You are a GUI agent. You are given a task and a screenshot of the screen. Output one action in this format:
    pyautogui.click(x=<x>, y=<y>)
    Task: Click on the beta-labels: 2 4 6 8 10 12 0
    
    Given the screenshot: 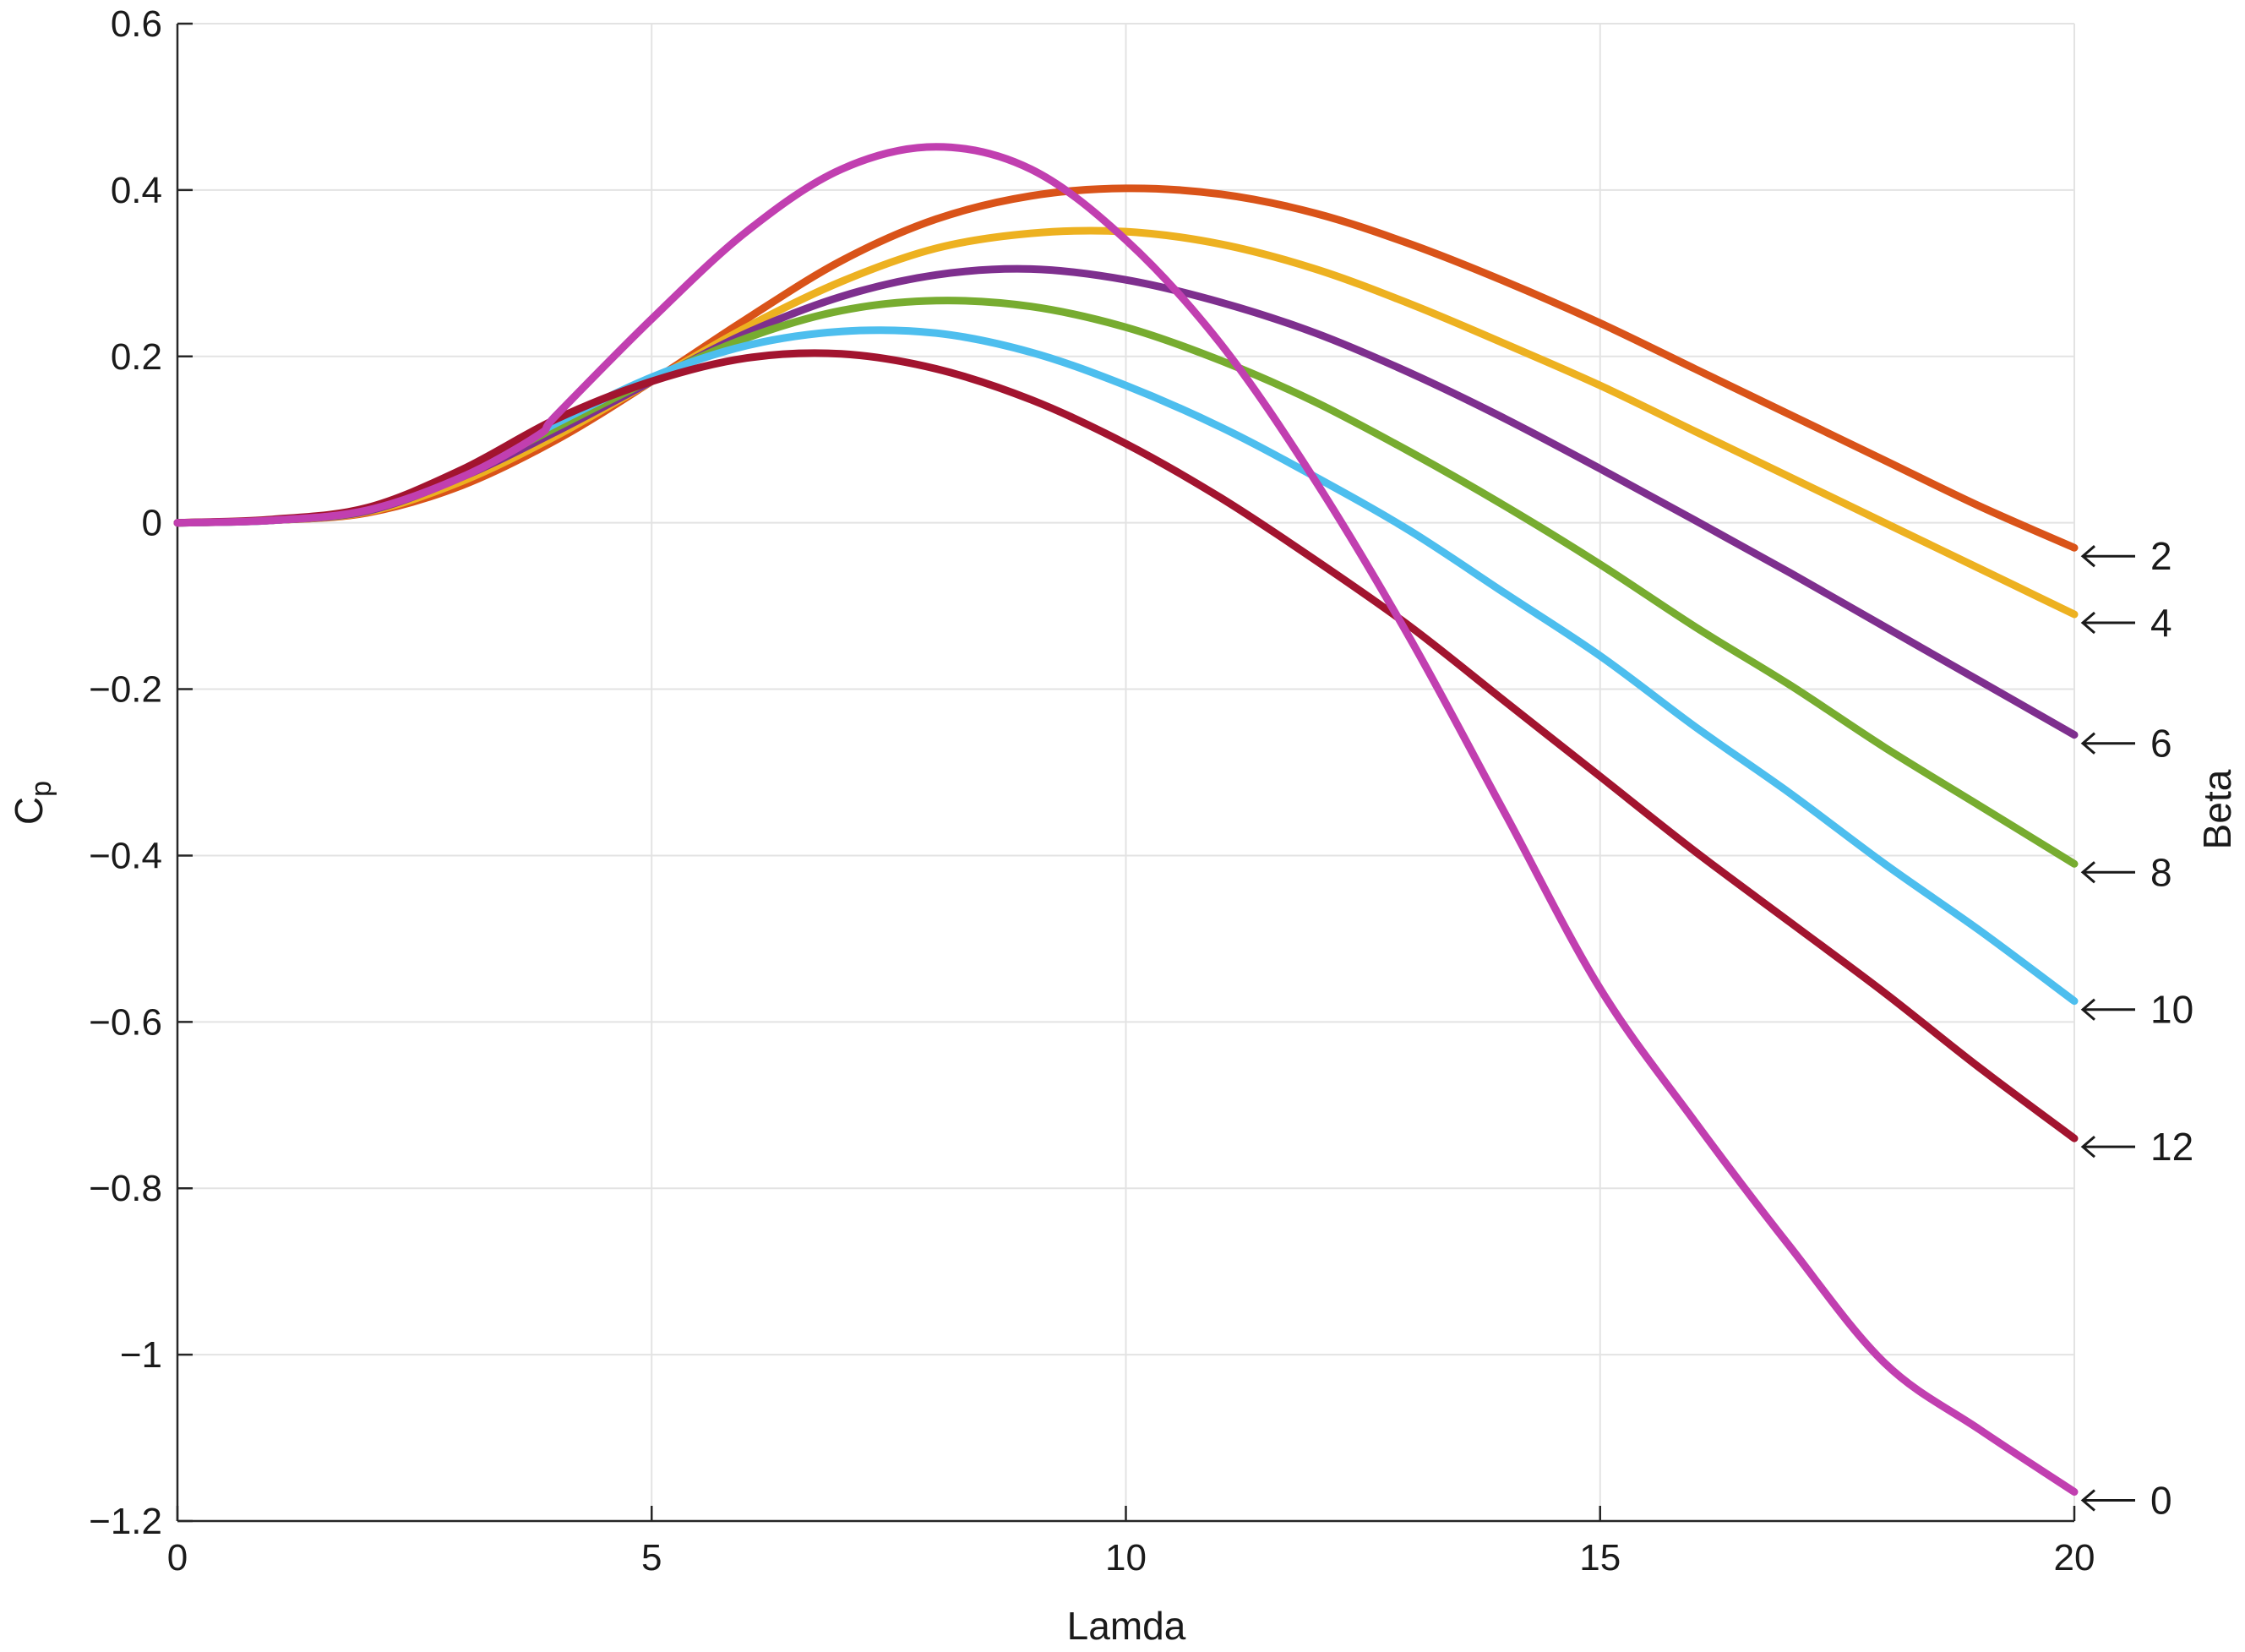 What is the action you would take?
    pyautogui.click(x=2136, y=1028)
    